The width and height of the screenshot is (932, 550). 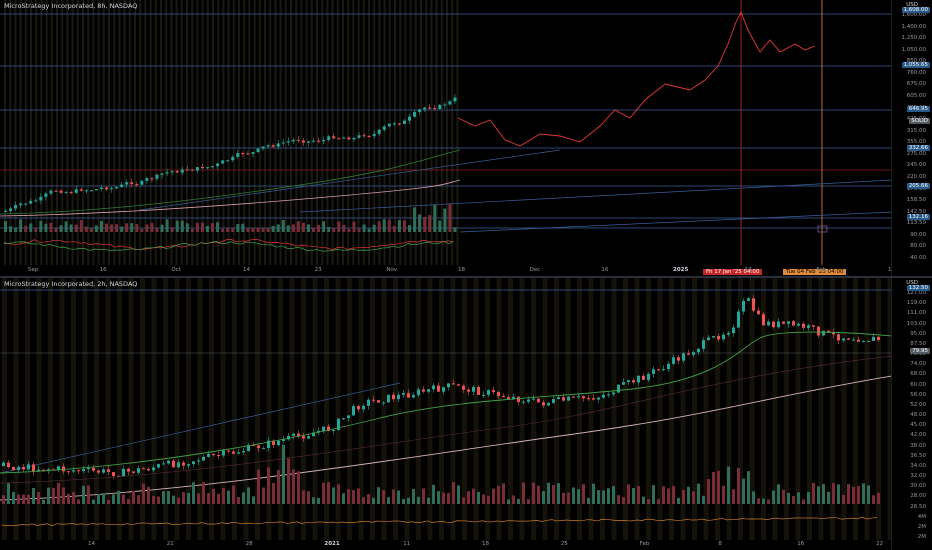 What do you see at coordinates (916, 96) in the screenshot?
I see `price-tick-label: 605.00` at bounding box center [916, 96].